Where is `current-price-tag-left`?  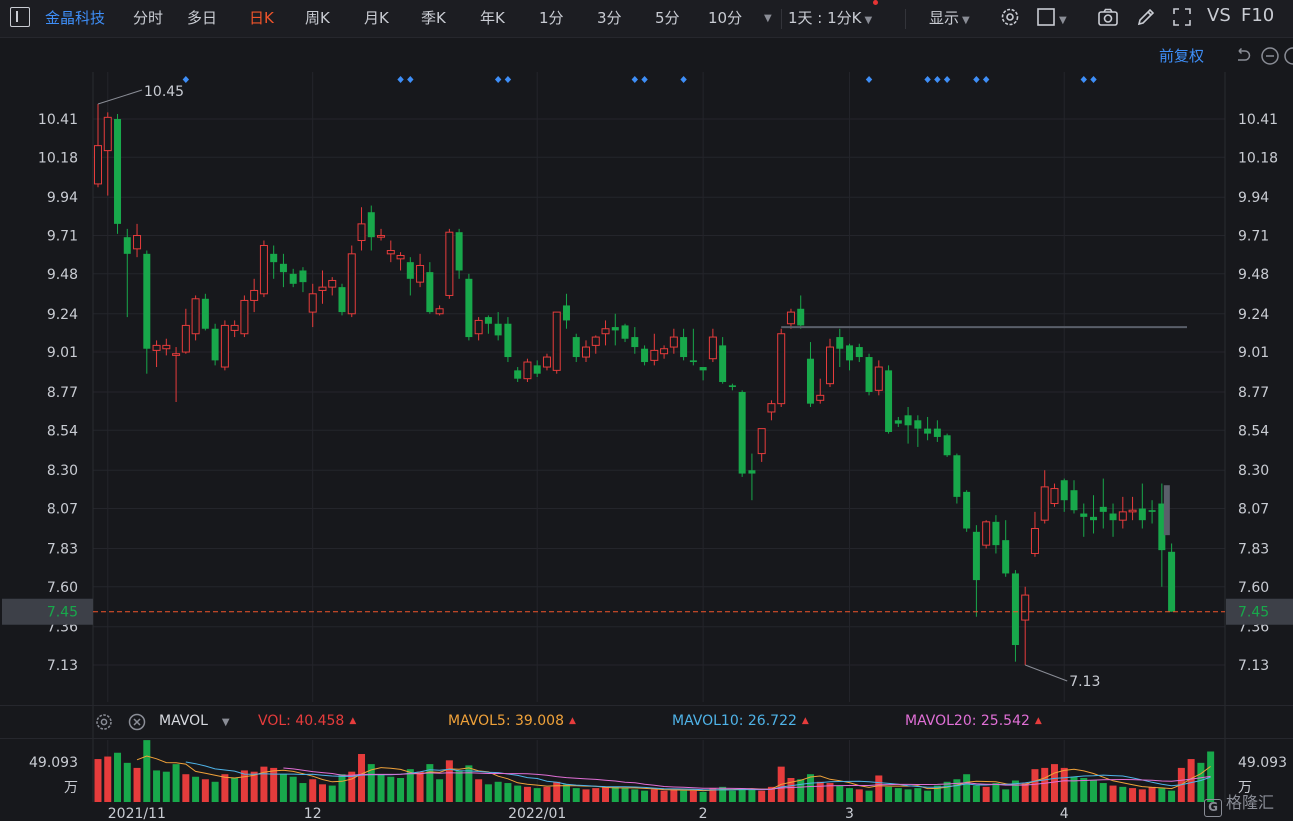 current-price-tag-left is located at coordinates (47, 611).